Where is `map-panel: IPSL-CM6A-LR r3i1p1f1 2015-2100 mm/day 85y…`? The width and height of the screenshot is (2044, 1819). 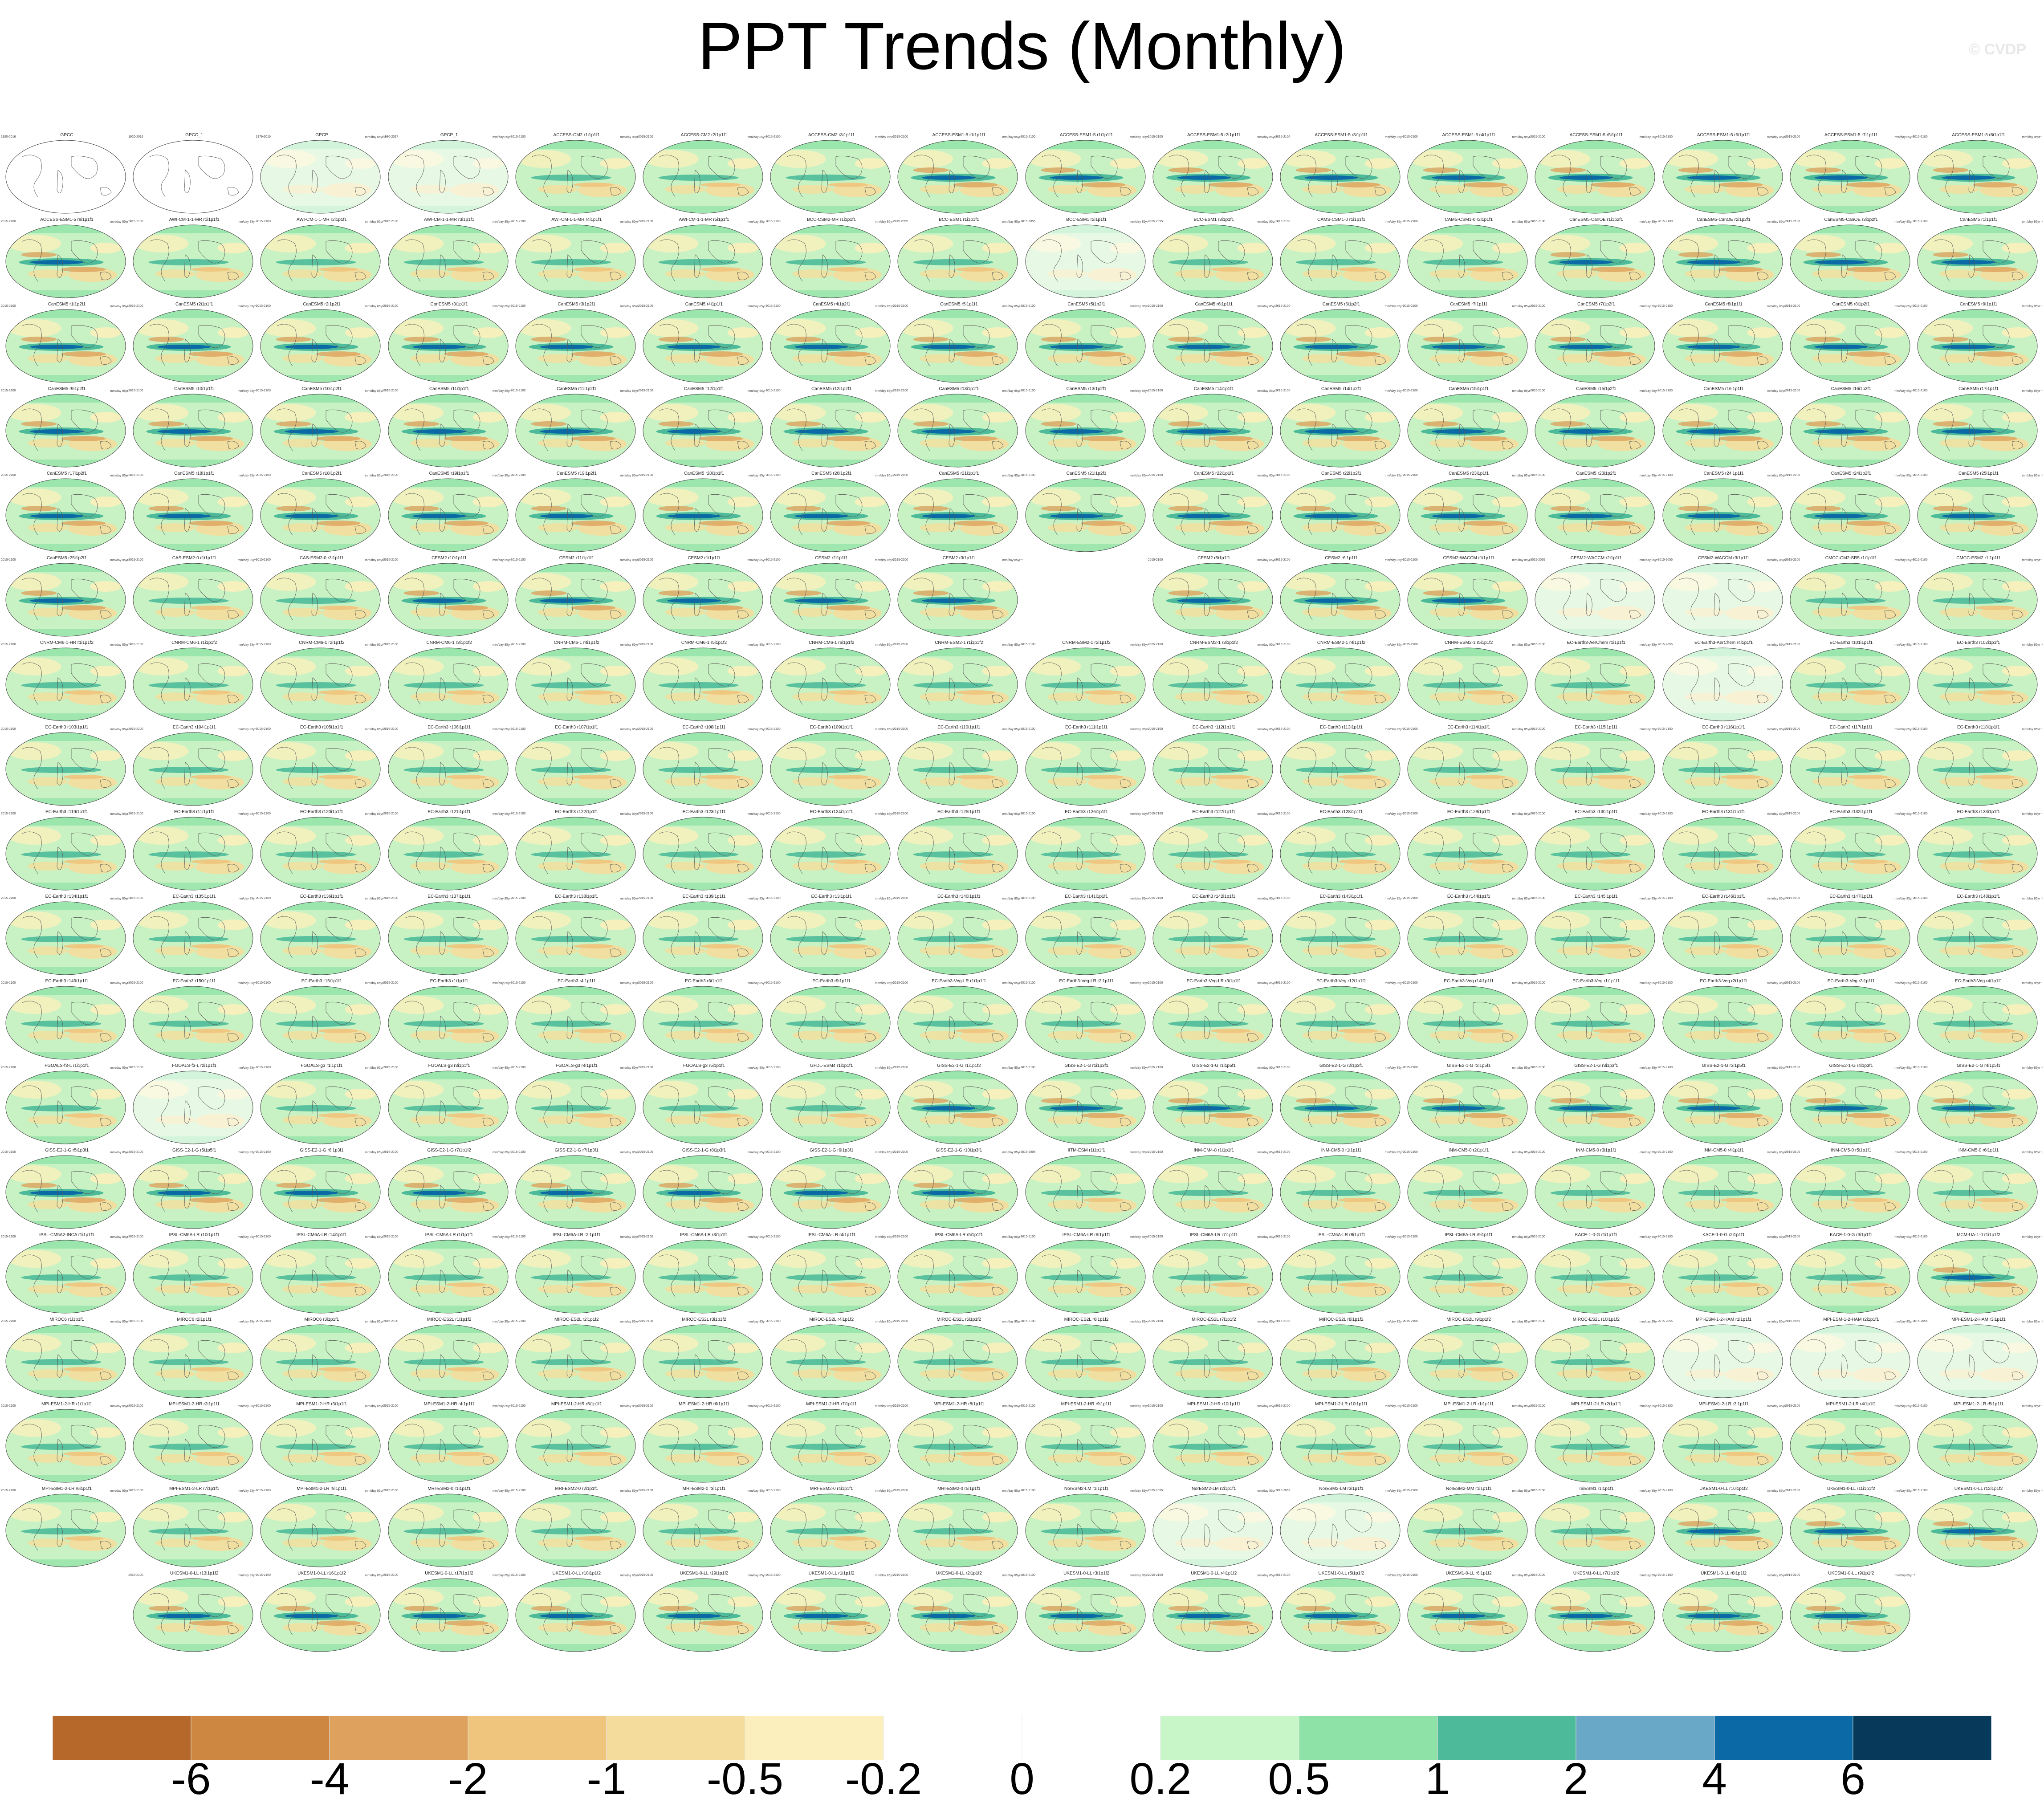
map-panel: IPSL-CM6A-LR r3i1p1f1 2015-2100 mm/day 85y… is located at coordinates (703, 1275).